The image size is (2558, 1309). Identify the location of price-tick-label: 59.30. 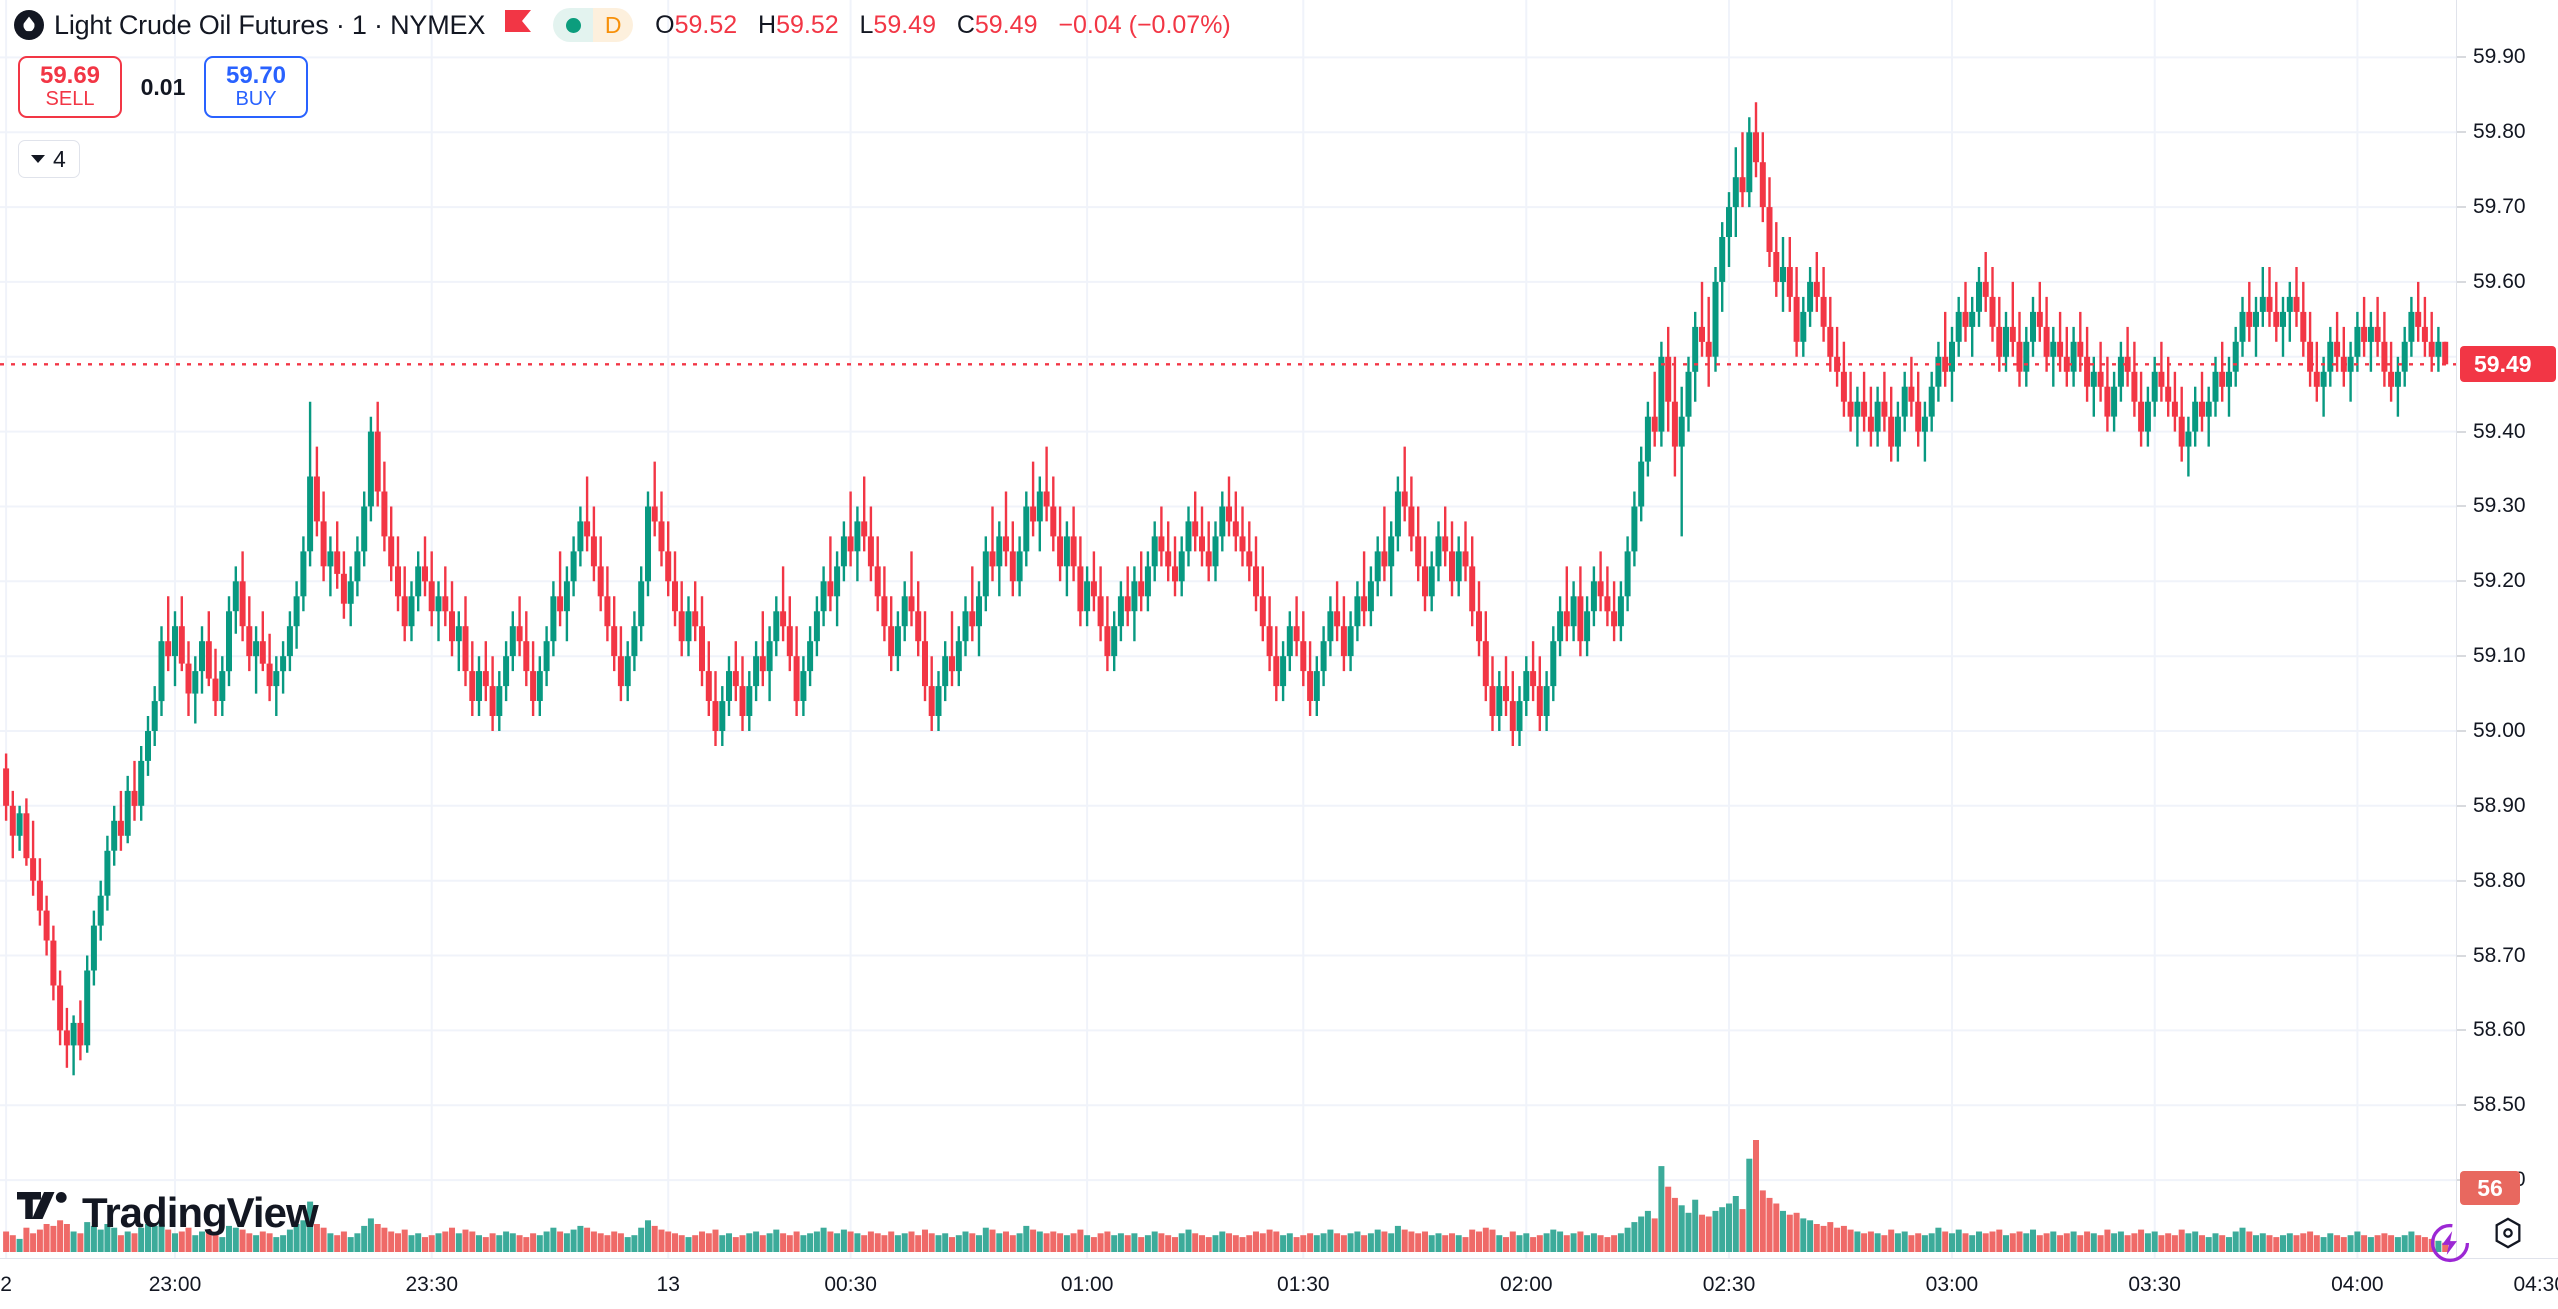
(2499, 506).